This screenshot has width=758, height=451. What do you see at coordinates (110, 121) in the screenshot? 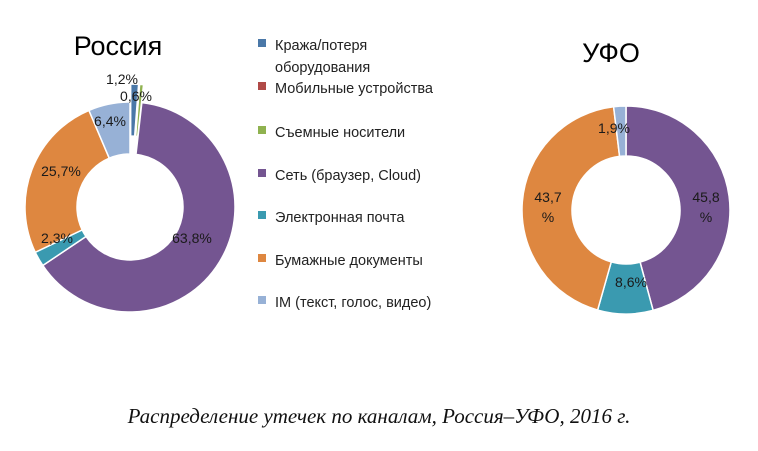
I see `data-label: 6,4%` at bounding box center [110, 121].